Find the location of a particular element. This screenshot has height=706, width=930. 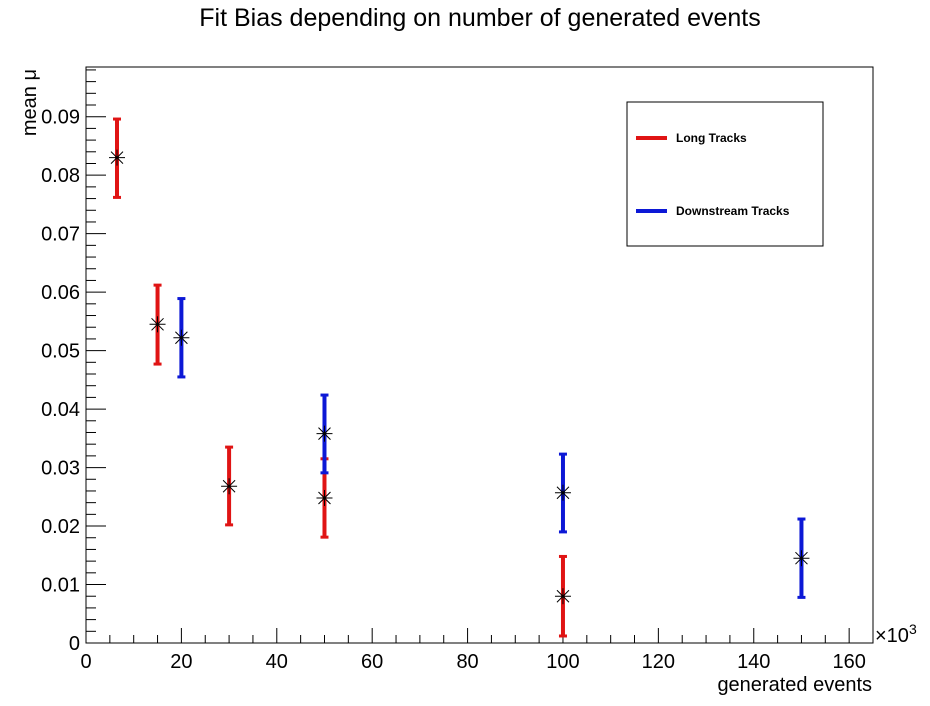

legend-label-downstream-tracks: Downstream Tracks is located at coordinates (733, 211).